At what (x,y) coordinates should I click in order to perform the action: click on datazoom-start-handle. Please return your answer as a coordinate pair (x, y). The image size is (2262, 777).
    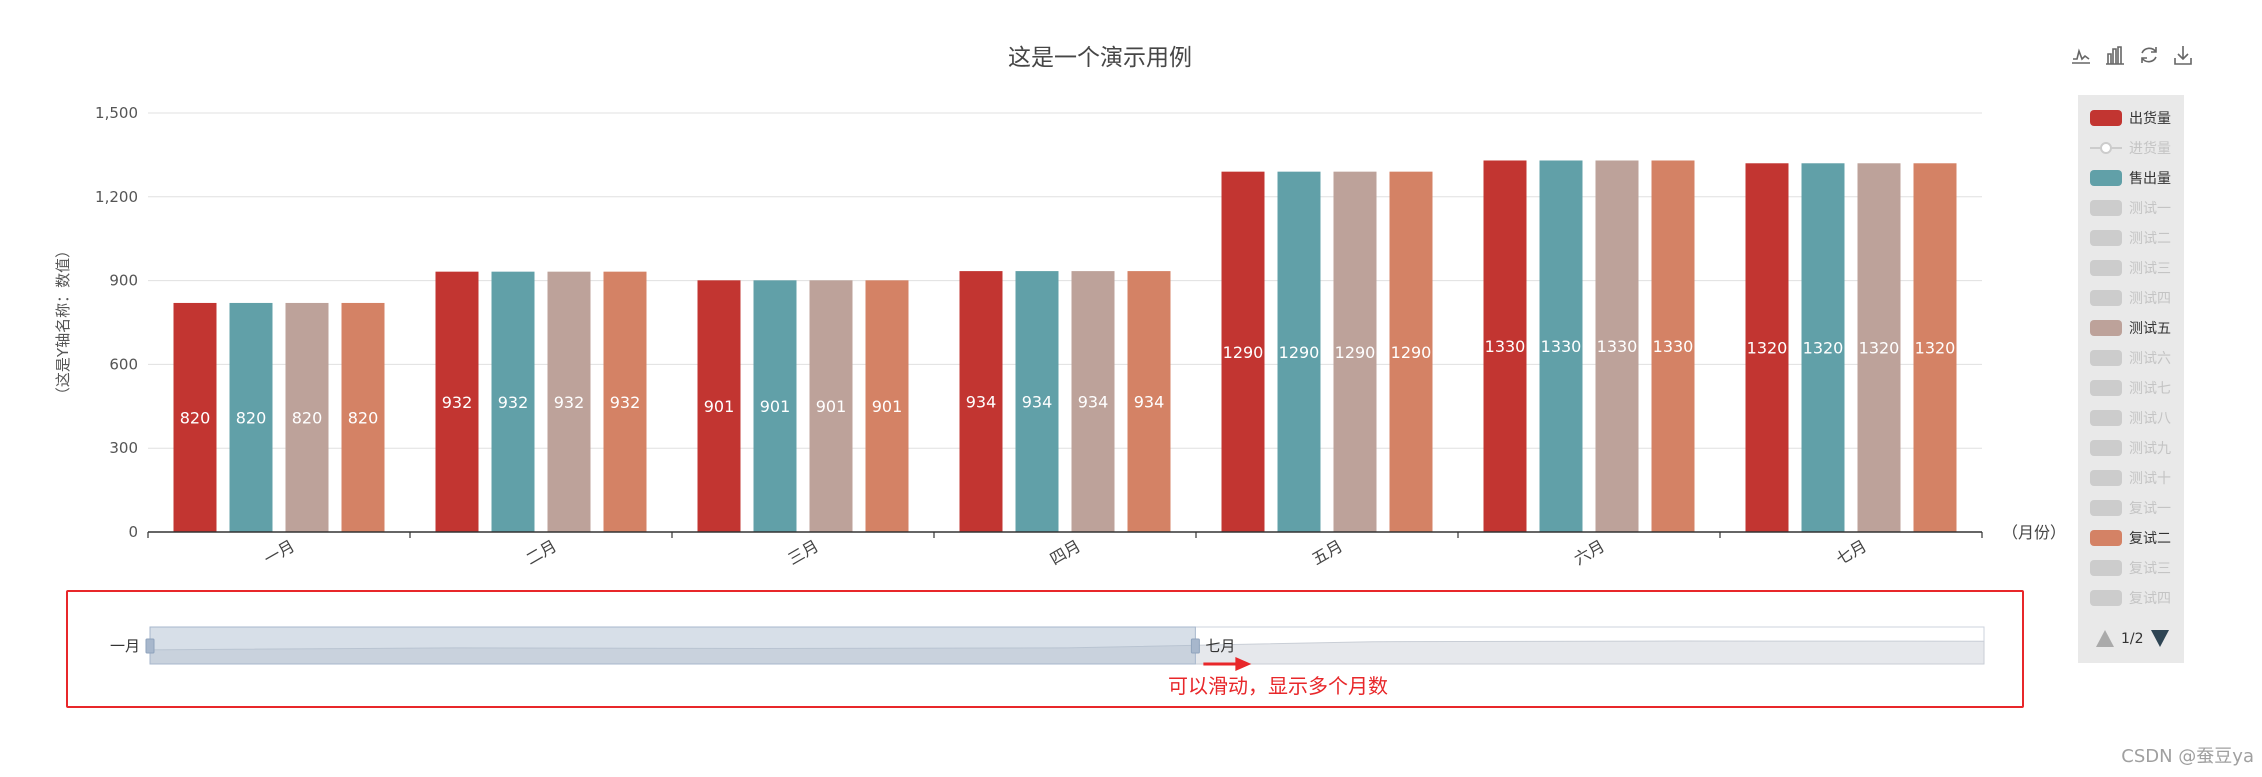
    Looking at the image, I should click on (150, 646).